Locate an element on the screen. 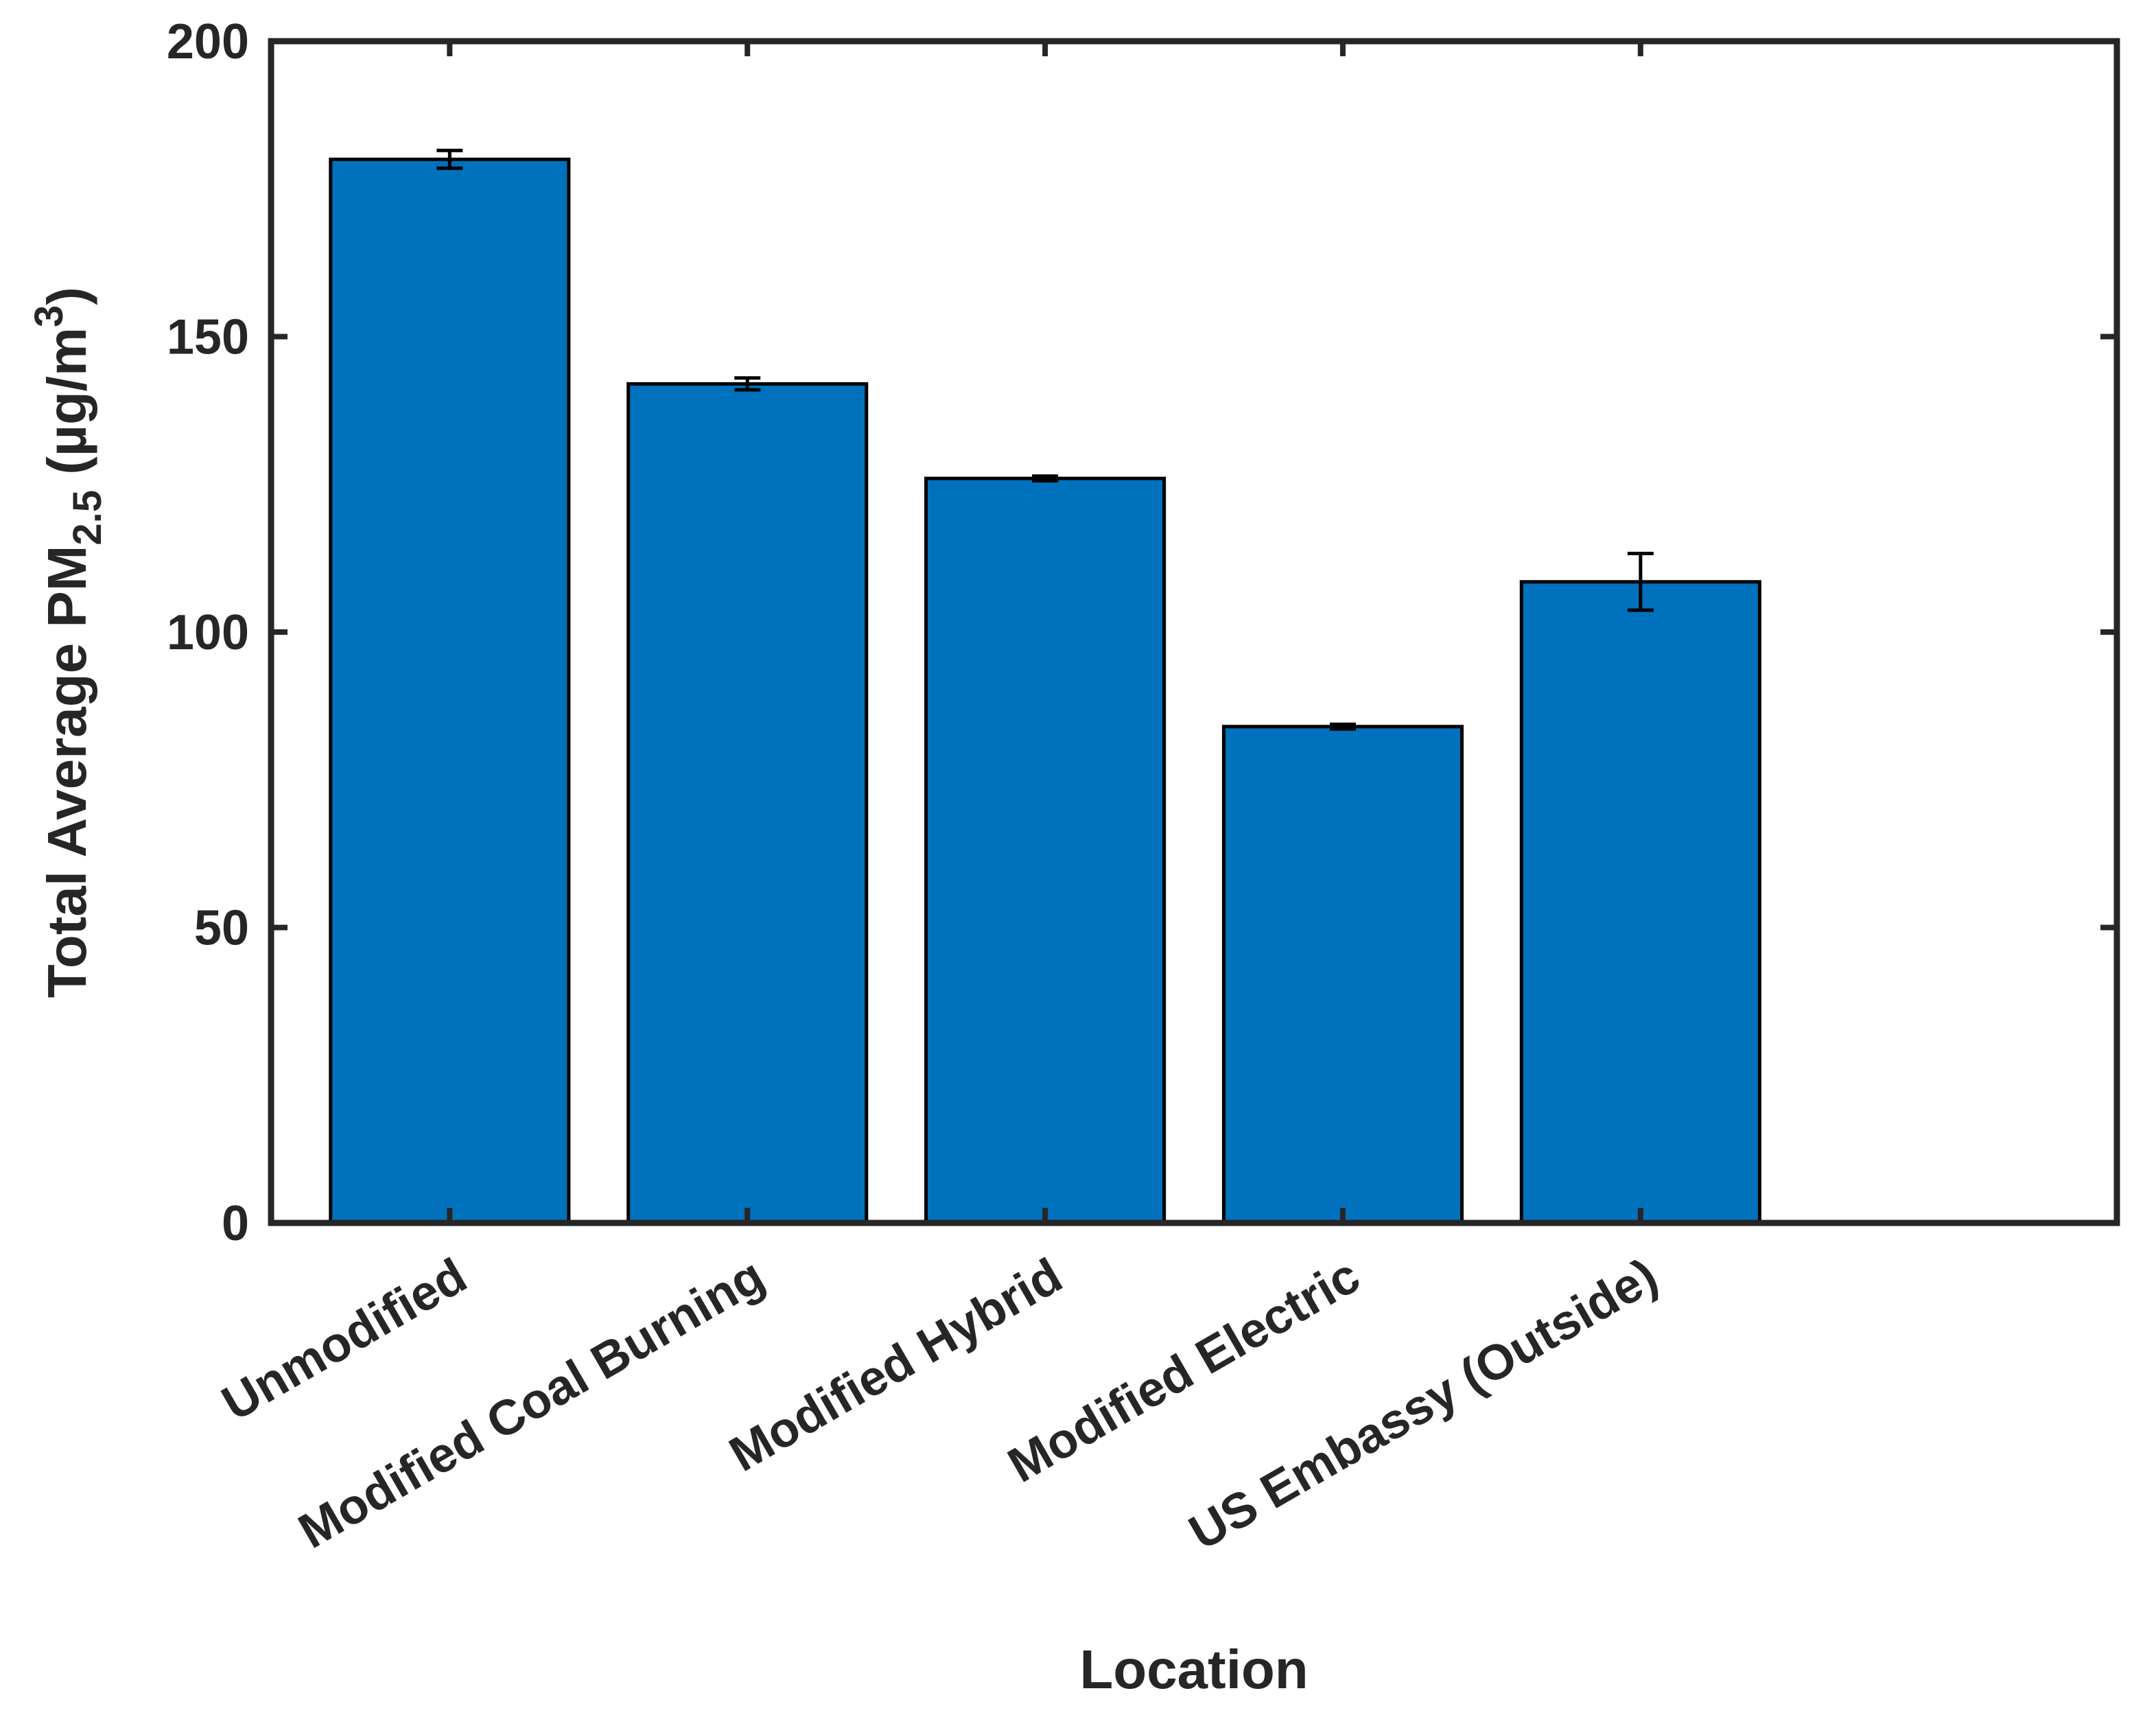  y-tick-label-100: 100 is located at coordinates (208, 632).